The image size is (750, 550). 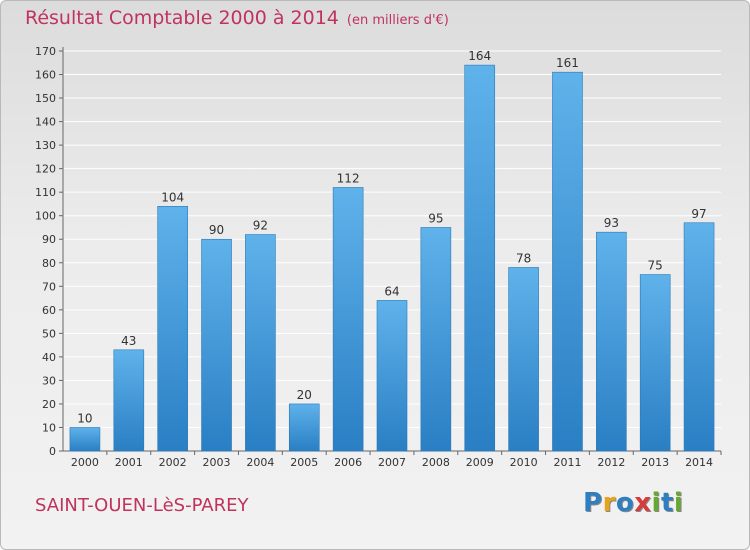 What do you see at coordinates (217, 462) in the screenshot?
I see `x-tick-label: 2003` at bounding box center [217, 462].